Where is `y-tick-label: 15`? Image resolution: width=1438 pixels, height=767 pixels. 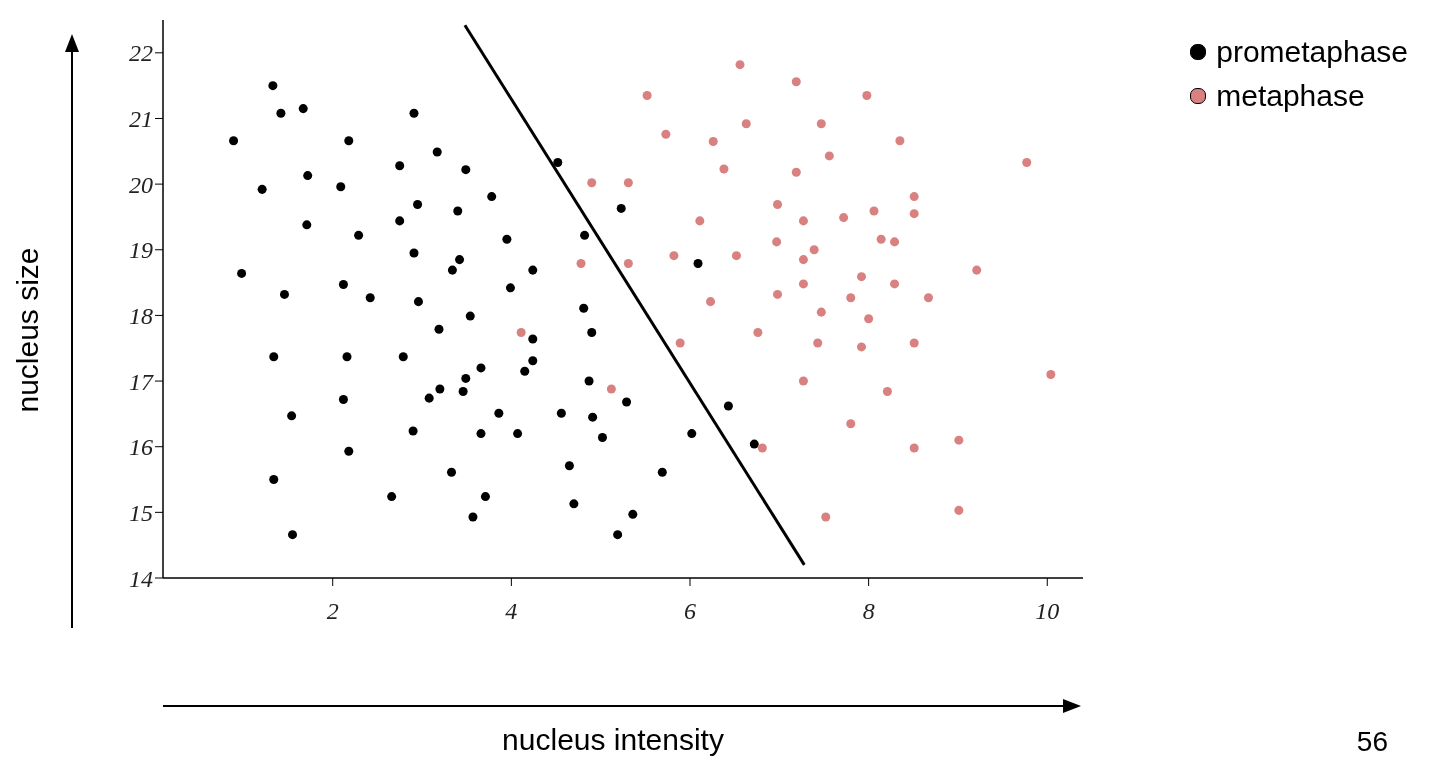 y-tick-label: 15 is located at coordinates (141, 512).